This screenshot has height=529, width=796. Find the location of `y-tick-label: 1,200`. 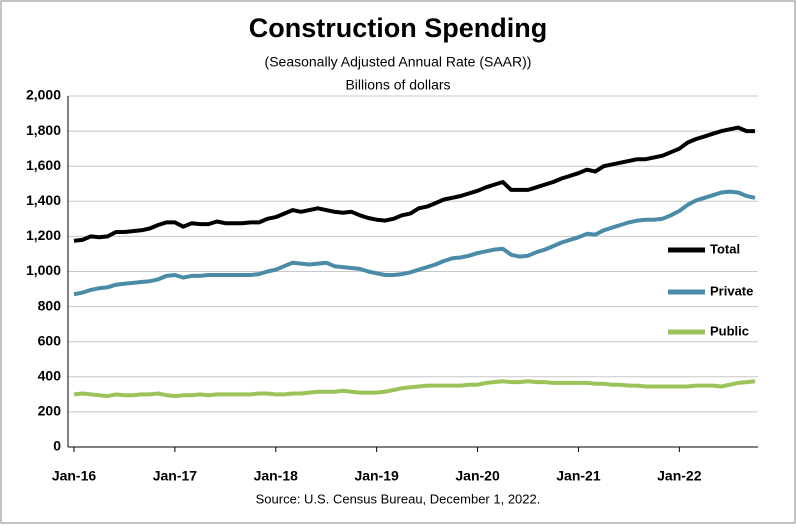

y-tick-label: 1,200 is located at coordinates (43, 235).